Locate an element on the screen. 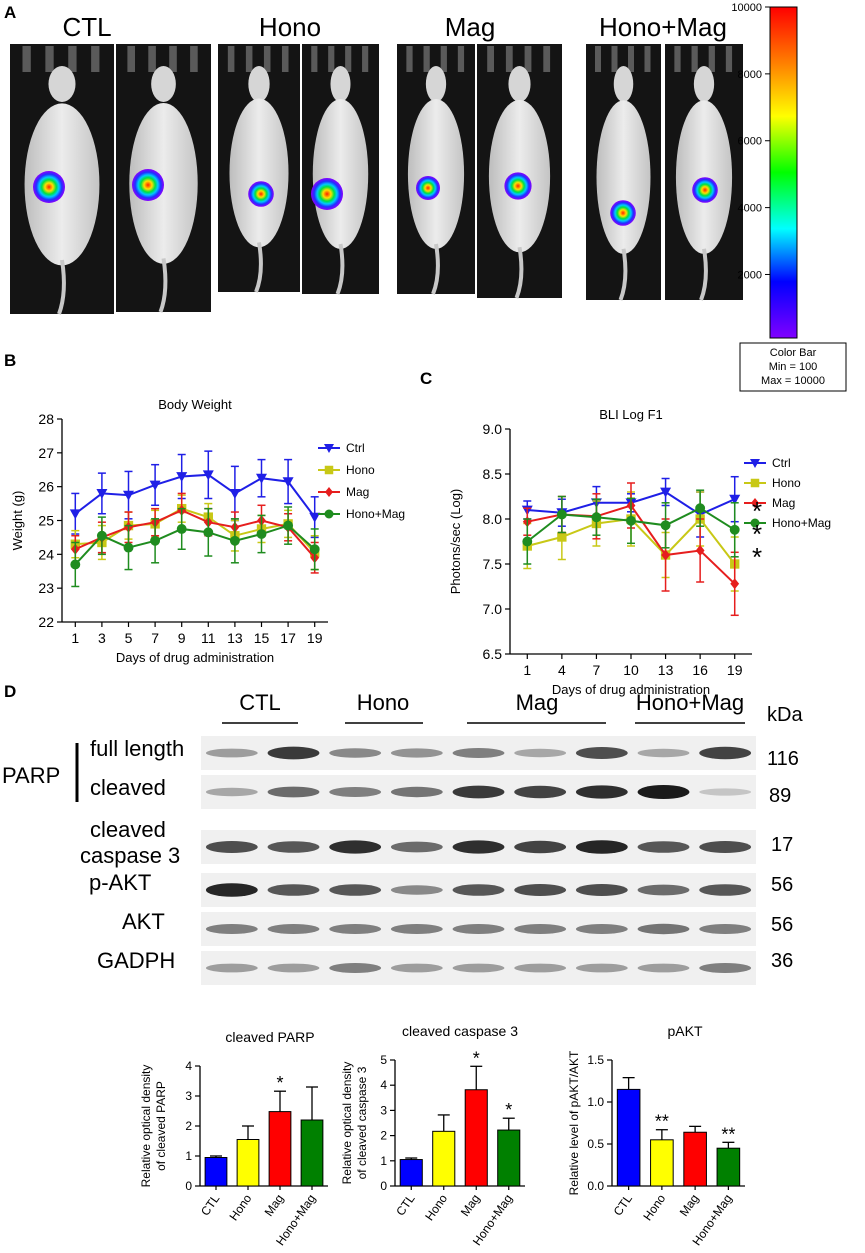  panel-a-letter: A is located at coordinates (10, 12).